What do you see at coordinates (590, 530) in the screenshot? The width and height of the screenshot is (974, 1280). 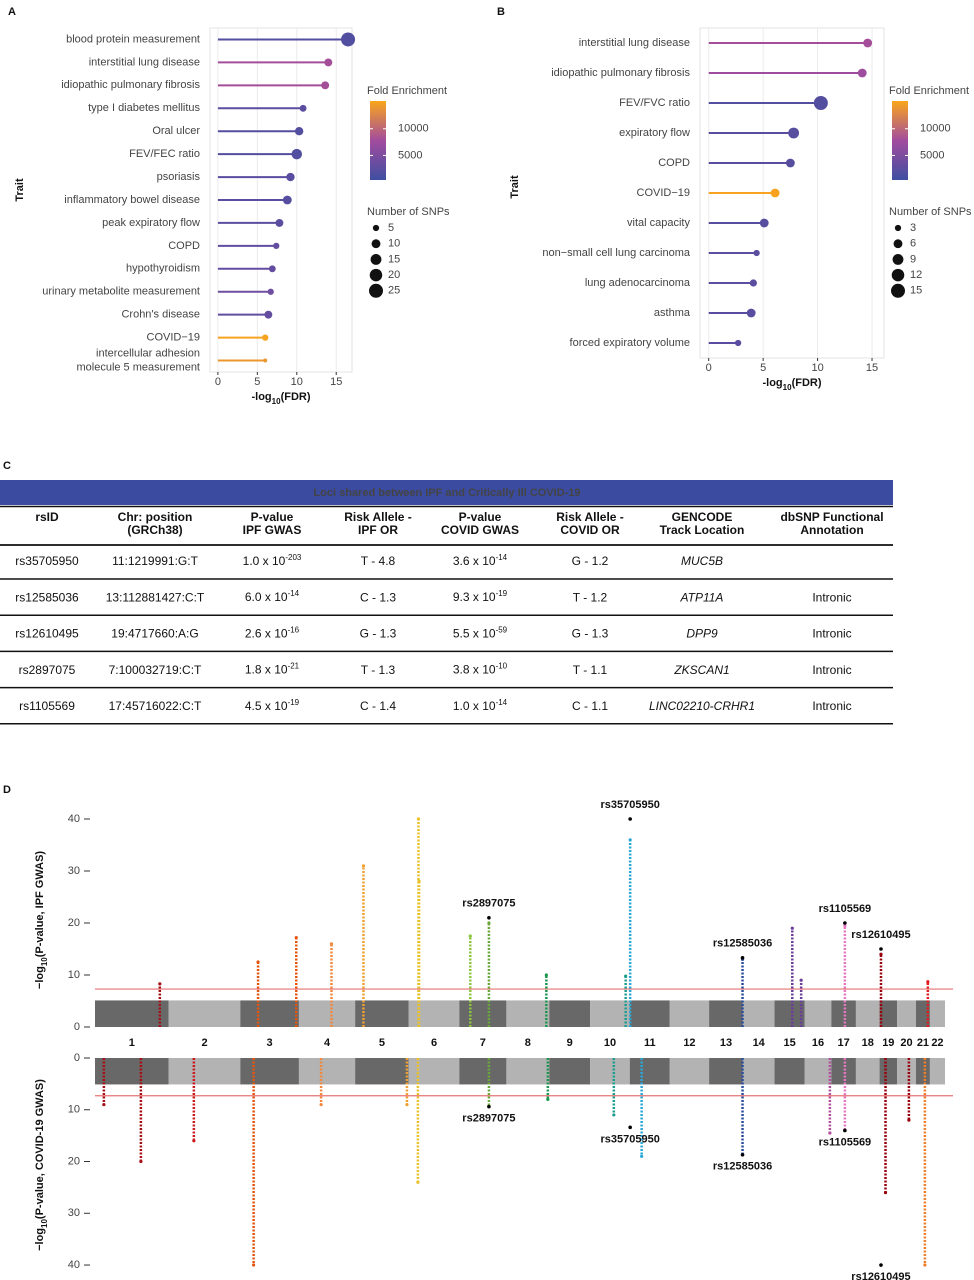 I see `table-header-line: COVID OR` at bounding box center [590, 530].